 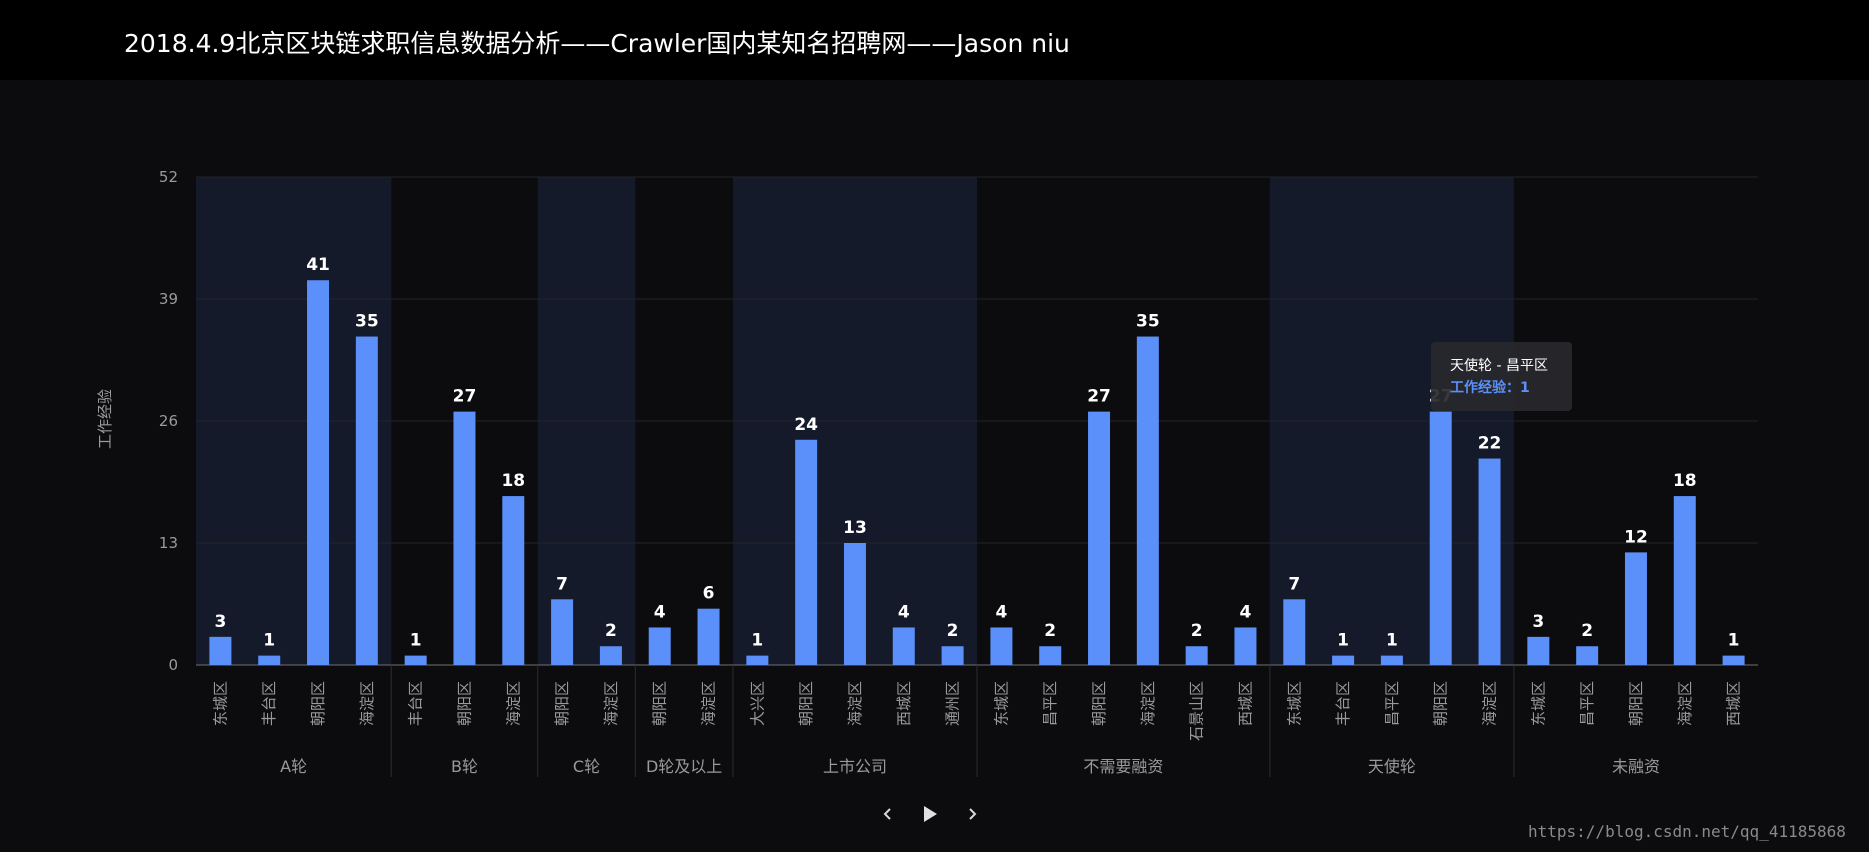 I want to click on group-label: 天使轮, so click(x=1392, y=766).